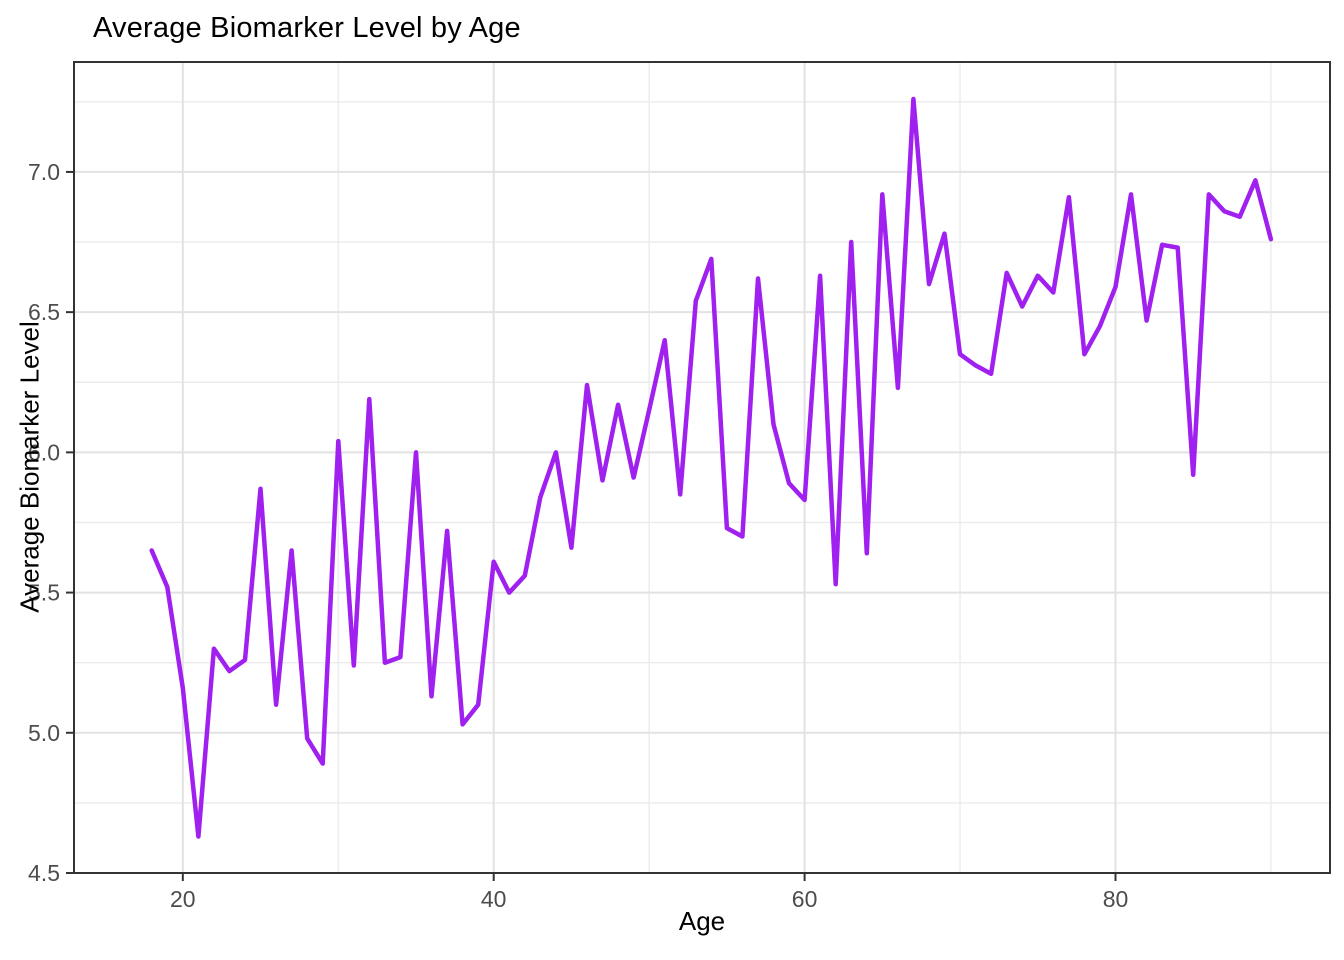  I want to click on y-tick-label: 6.5, so click(44, 312).